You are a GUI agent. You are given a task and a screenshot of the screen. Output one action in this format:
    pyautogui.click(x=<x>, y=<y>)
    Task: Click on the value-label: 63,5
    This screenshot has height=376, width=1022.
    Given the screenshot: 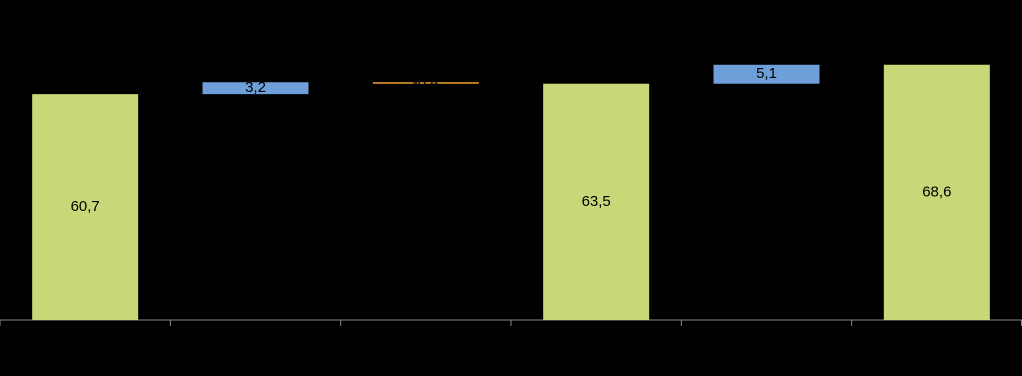 What is the action you would take?
    pyautogui.click(x=596, y=201)
    